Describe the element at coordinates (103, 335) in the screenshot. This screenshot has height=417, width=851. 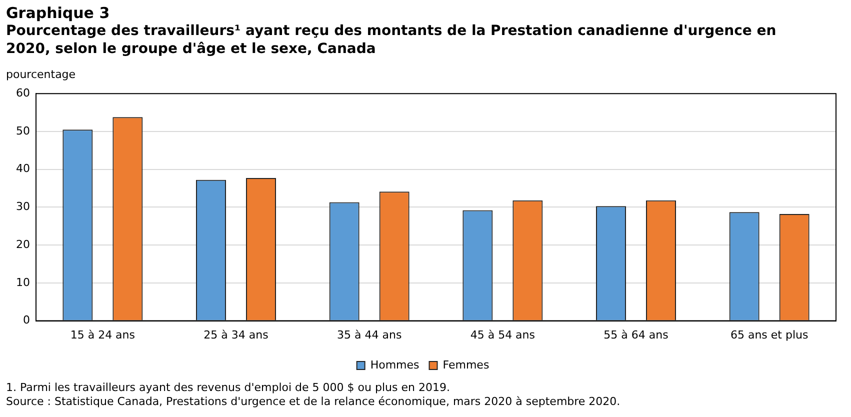
I see `x-tick-label: 15 à 24 ans` at that location.